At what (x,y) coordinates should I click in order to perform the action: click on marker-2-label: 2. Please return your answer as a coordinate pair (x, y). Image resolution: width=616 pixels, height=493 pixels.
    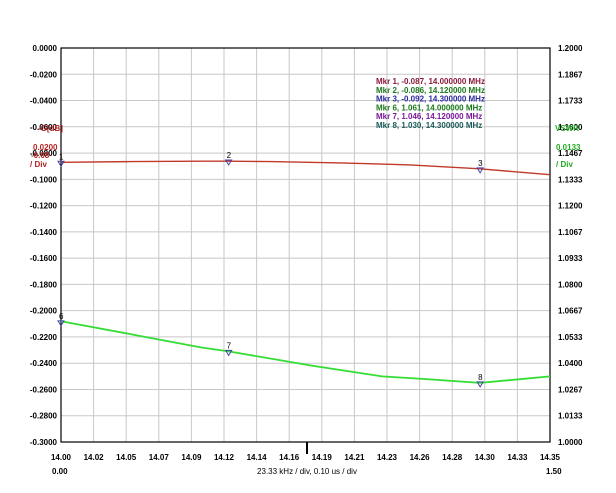
    Looking at the image, I should click on (229, 155).